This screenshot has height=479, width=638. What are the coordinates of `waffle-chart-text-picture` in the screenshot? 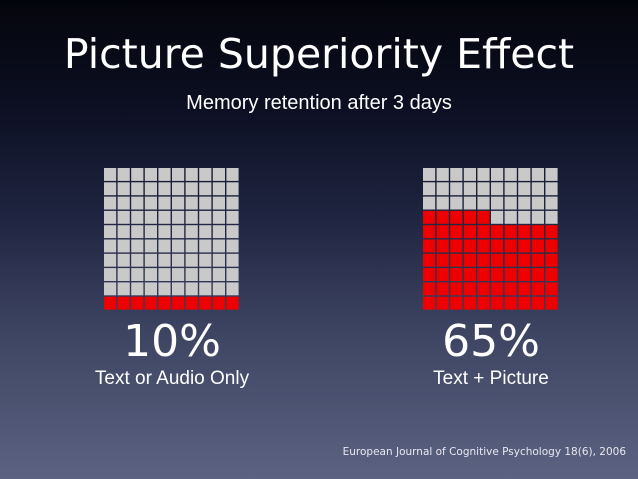 It's located at (490, 239).